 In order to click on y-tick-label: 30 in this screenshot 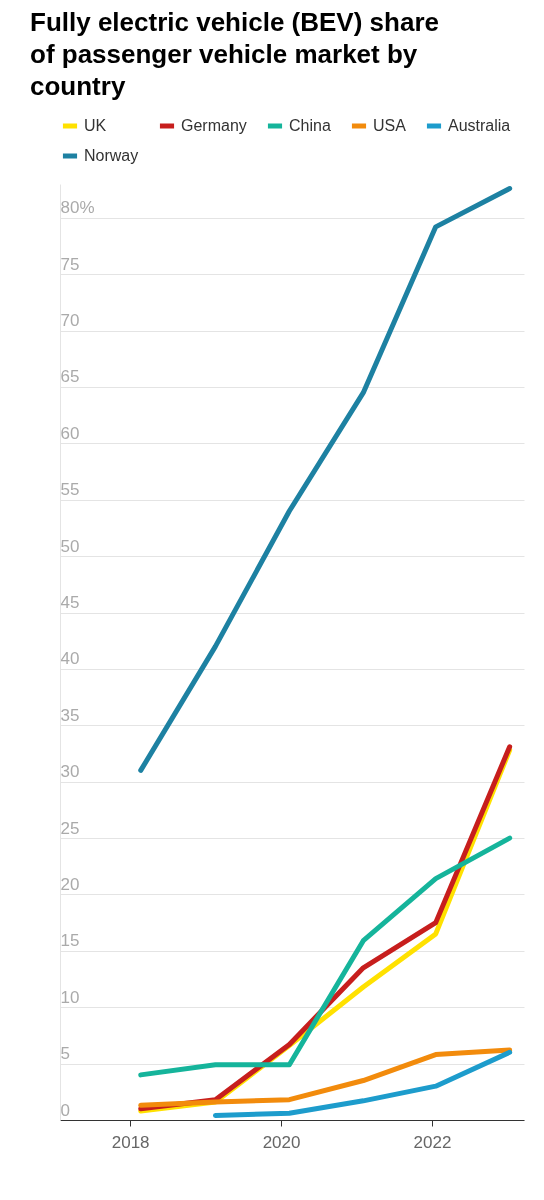, I will do `click(70, 772)`.